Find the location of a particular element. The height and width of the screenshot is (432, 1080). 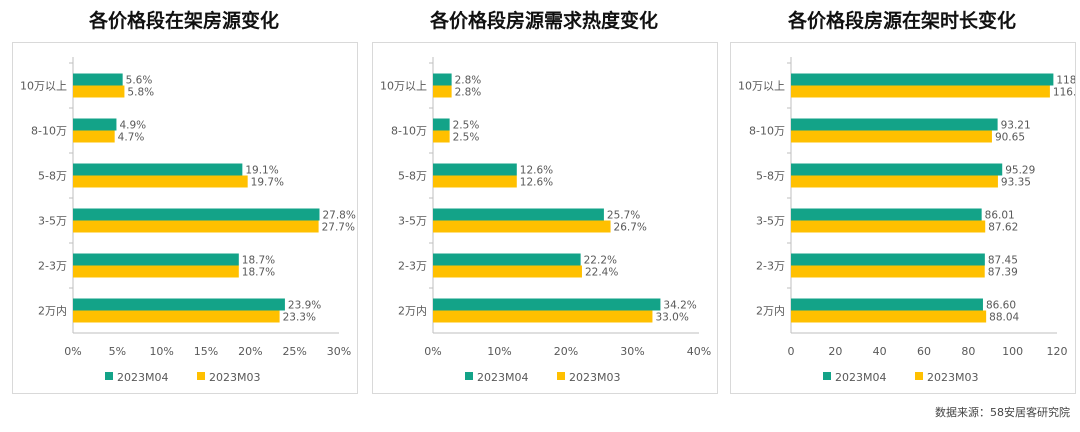

chart-3-title: 各价格段房源在架时长变化 is located at coordinates (901, 21).